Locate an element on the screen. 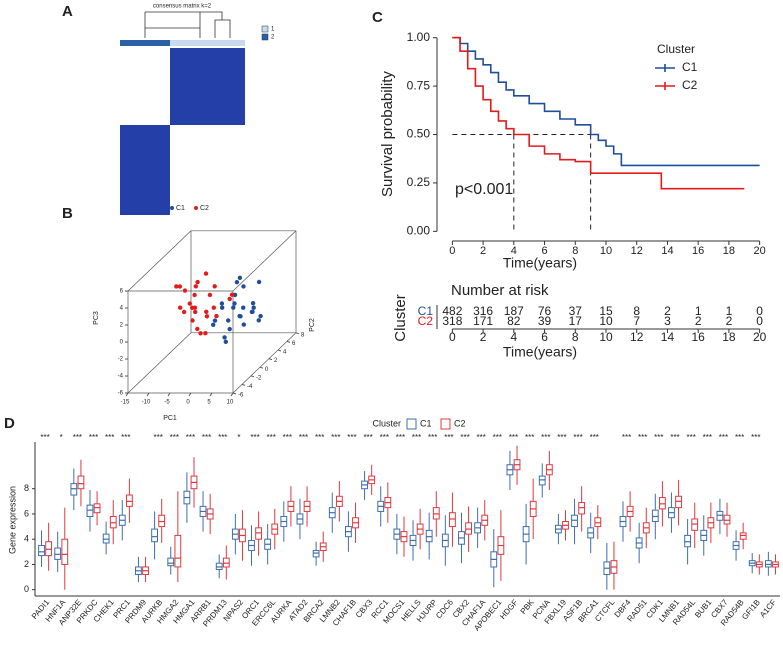 Image resolution: width=783 pixels, height=646 pixels. y-tick is located at coordinates (252, 376).